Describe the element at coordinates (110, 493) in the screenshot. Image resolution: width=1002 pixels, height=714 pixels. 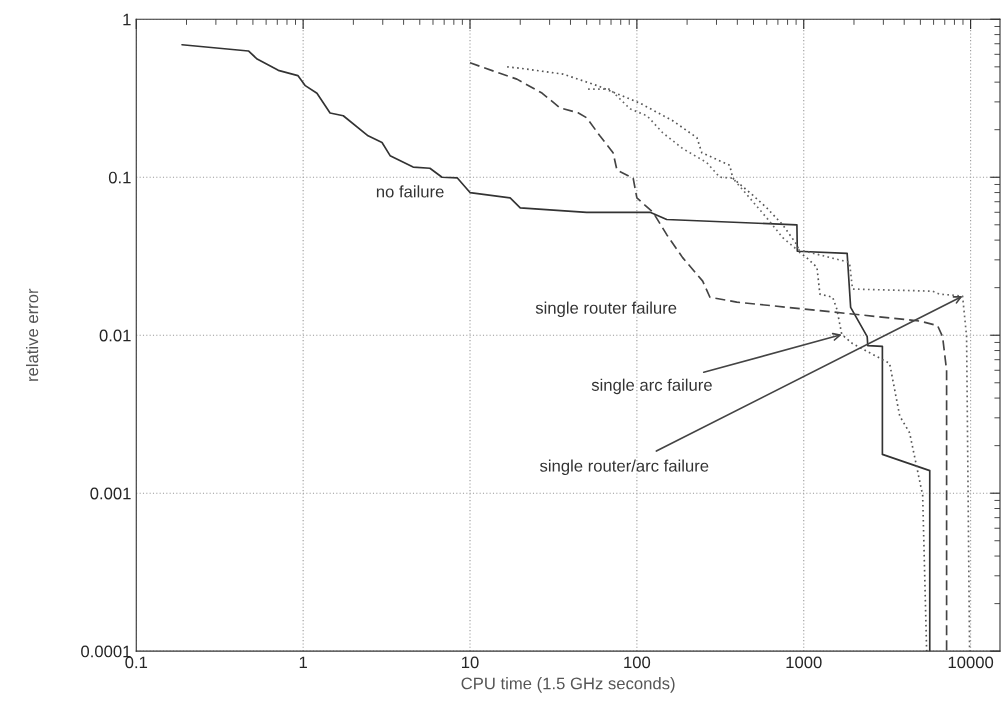
I see `y-tick-label: 0.001` at that location.